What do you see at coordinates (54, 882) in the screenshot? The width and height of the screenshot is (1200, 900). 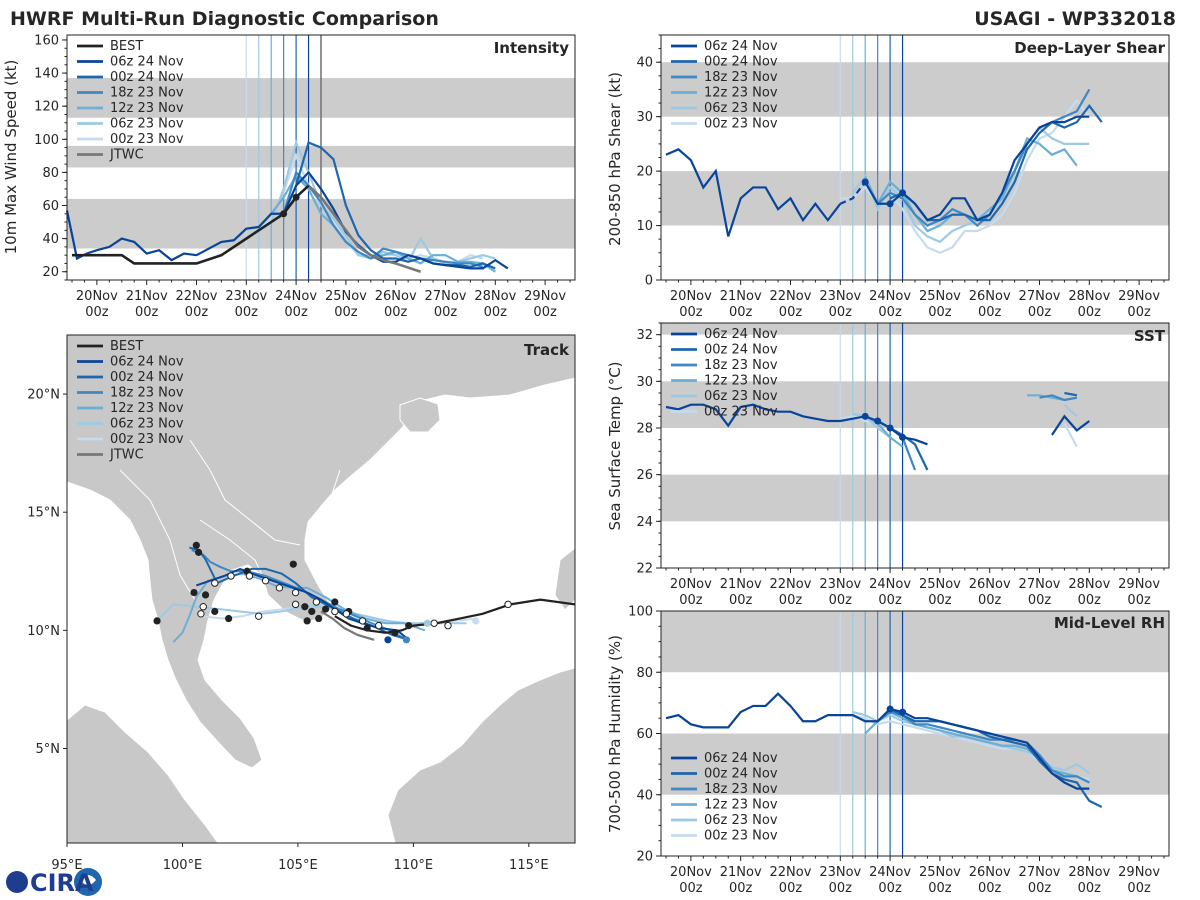 I see `cira-logo: CIRA` at bounding box center [54, 882].